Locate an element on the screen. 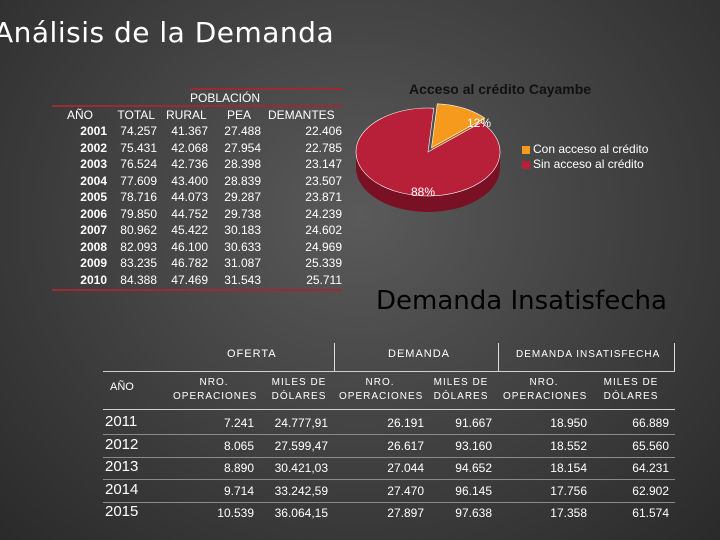 The image size is (720, 540). legend-label-con: Con acceso al crédito is located at coordinates (591, 149).